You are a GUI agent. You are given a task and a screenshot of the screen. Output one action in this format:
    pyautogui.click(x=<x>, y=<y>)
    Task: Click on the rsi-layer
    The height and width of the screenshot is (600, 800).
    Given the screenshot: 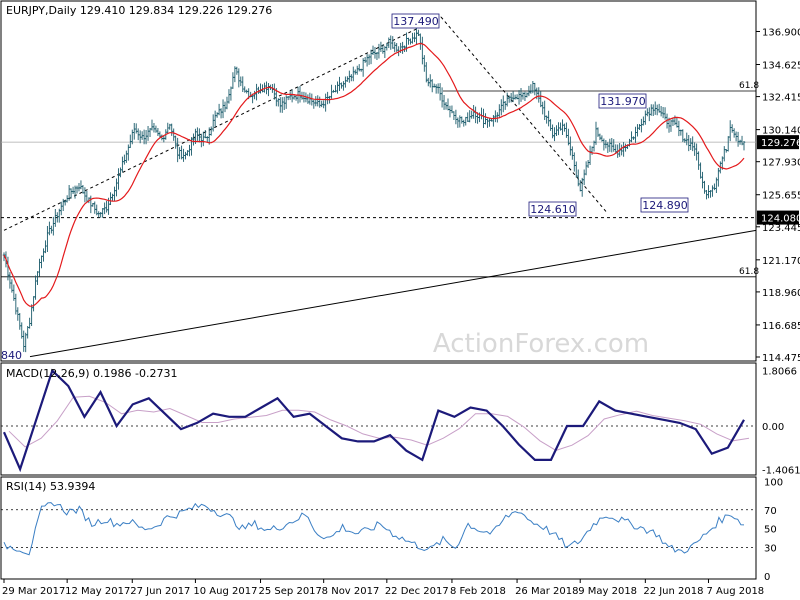 What is the action you would take?
    pyautogui.click(x=378, y=529)
    